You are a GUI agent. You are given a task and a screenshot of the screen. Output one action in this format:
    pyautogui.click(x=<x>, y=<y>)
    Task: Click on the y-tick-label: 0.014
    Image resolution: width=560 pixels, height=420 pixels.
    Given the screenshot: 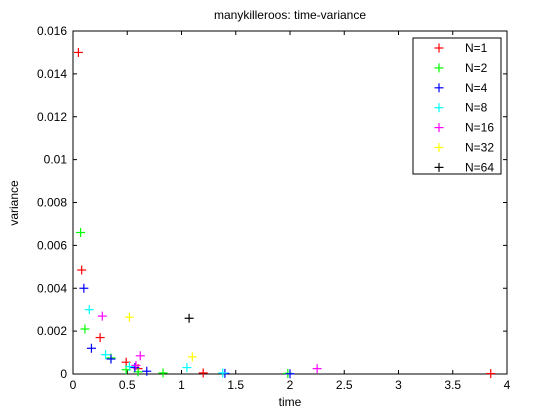 What is the action you would take?
    pyautogui.click(x=52, y=74)
    